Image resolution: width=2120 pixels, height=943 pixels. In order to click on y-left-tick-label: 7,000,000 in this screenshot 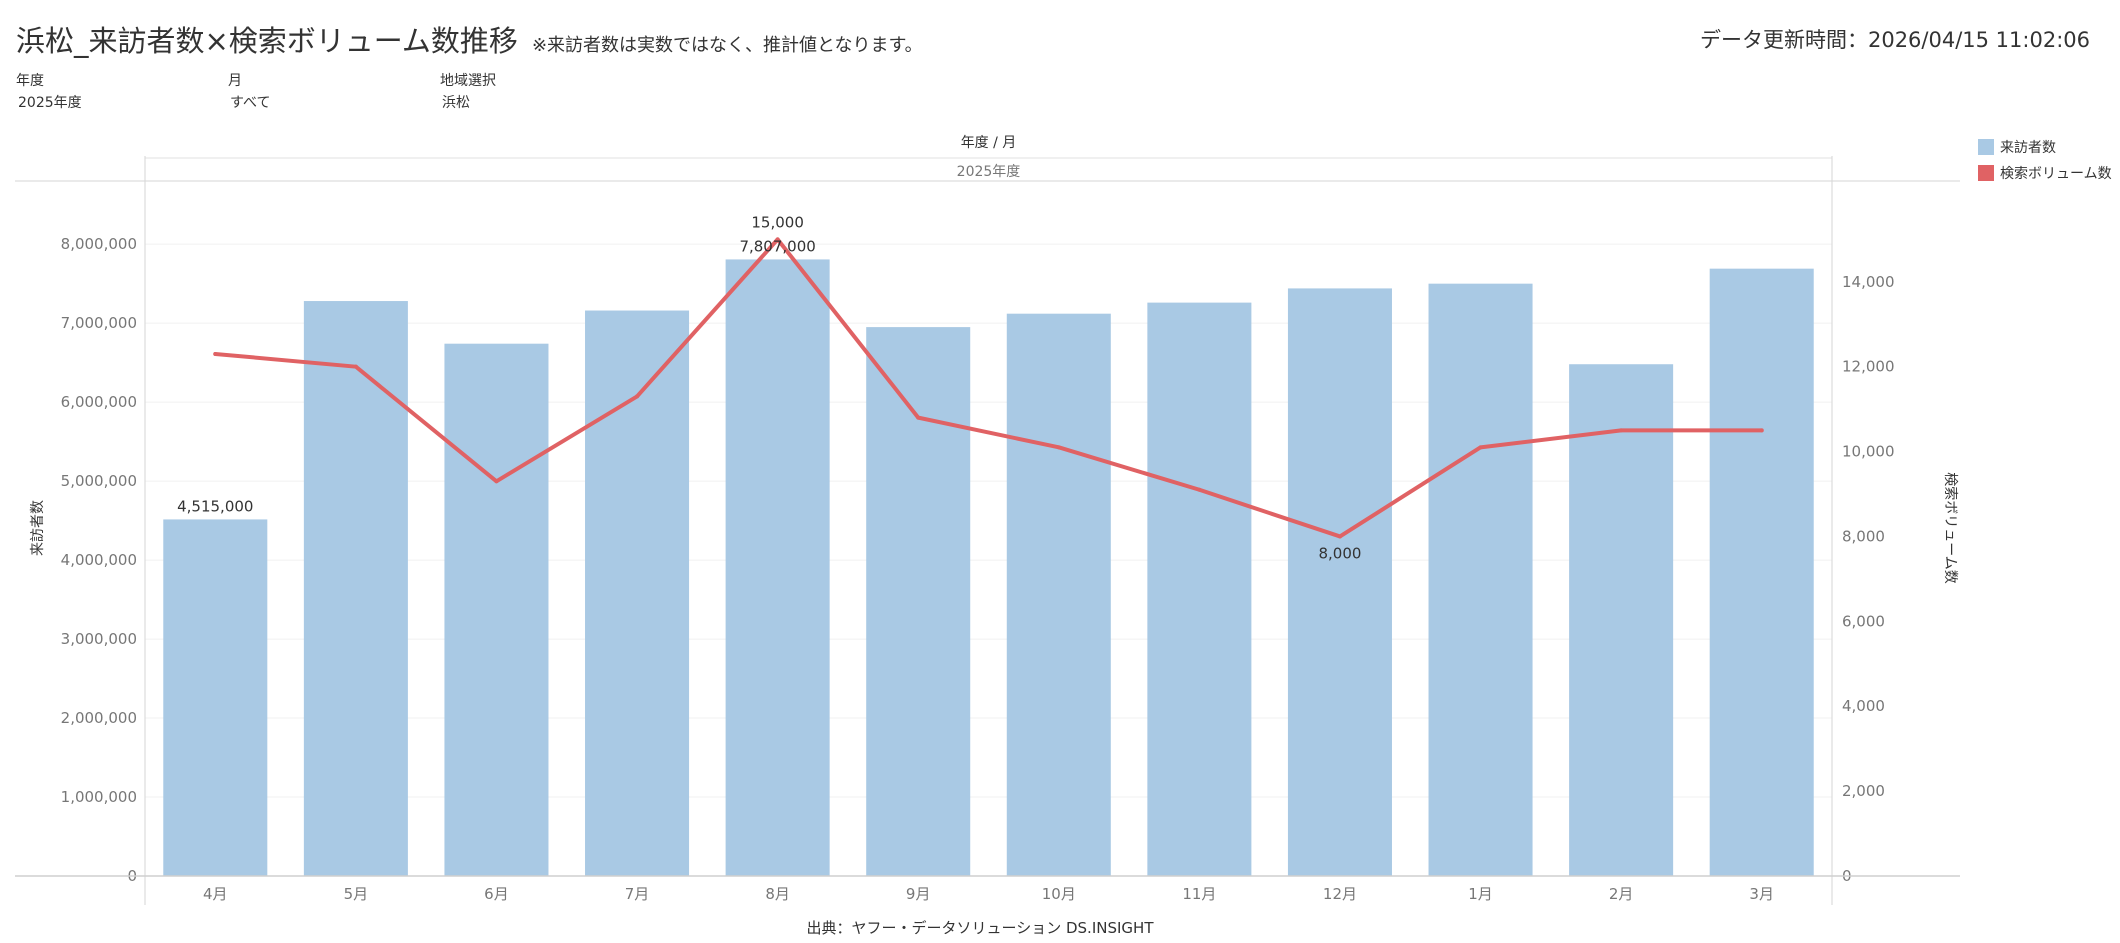, I will do `click(99, 323)`.